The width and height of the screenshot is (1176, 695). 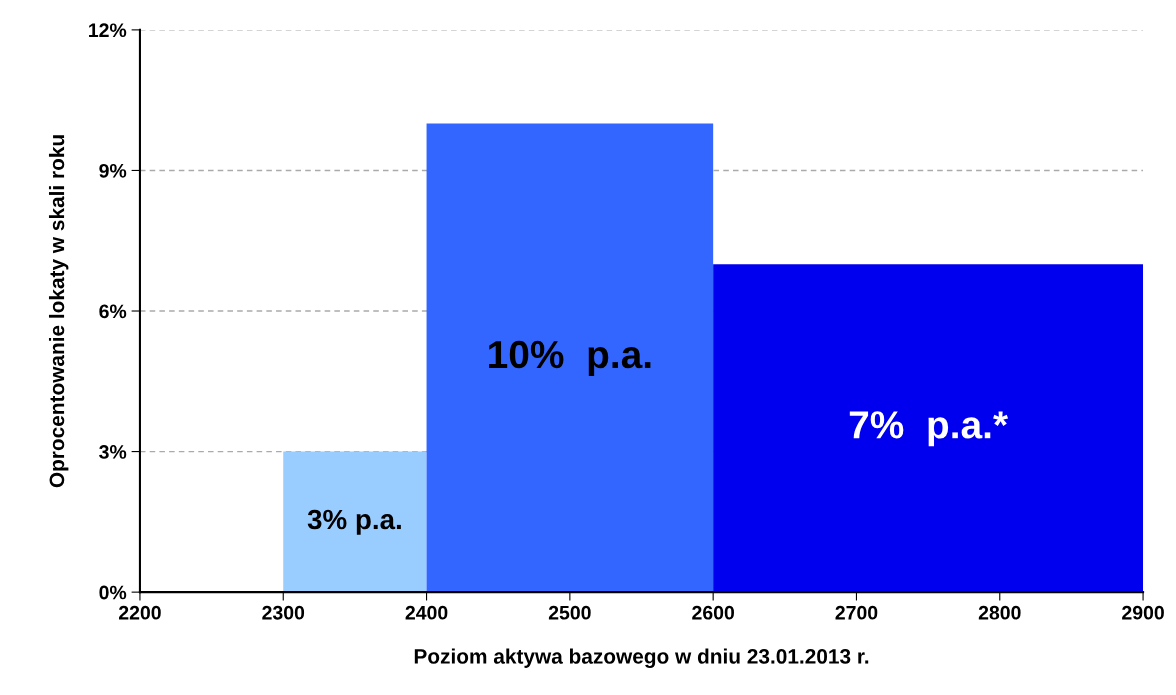 I want to click on x-tick-label: 2800, so click(x=999, y=612).